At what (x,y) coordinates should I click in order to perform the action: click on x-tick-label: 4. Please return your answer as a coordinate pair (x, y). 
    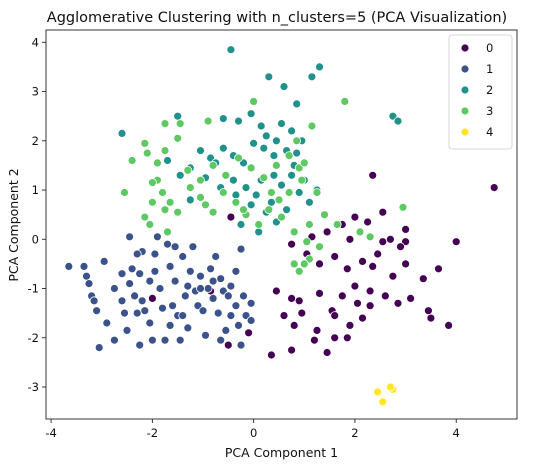
    Looking at the image, I should click on (456, 433).